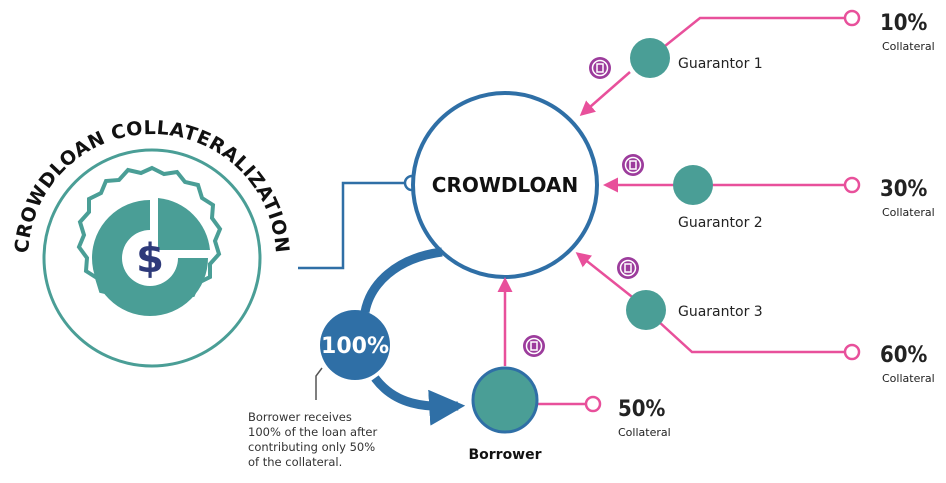 This screenshot has height=483, width=946. What do you see at coordinates (505, 400) in the screenshot?
I see `borrower-node` at bounding box center [505, 400].